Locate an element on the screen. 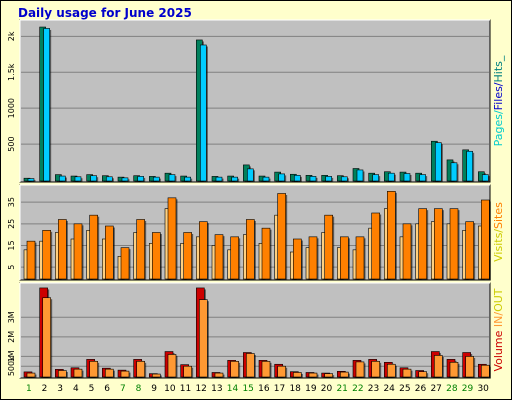  day-label: 26 is located at coordinates (421, 389).